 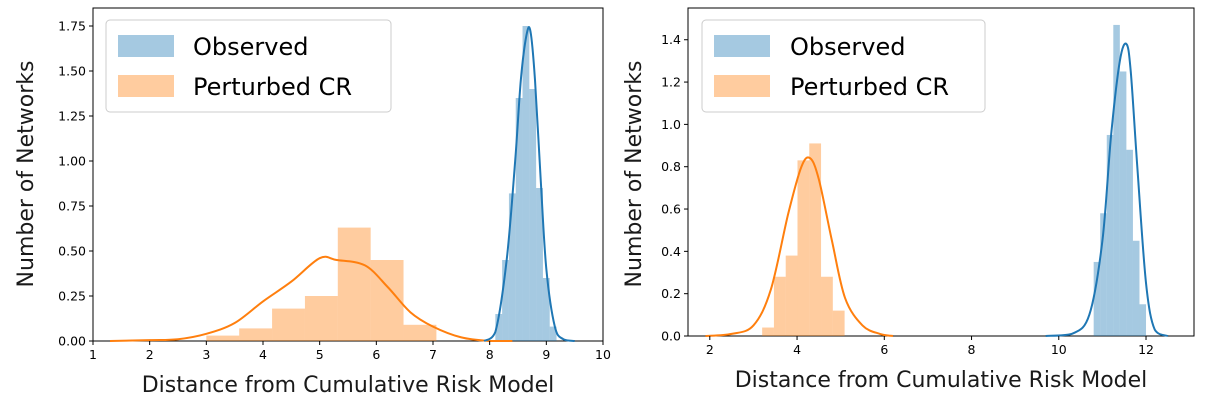 What do you see at coordinates (847, 47) in the screenshot?
I see `legend-label-observed-right: Observed` at bounding box center [847, 47].